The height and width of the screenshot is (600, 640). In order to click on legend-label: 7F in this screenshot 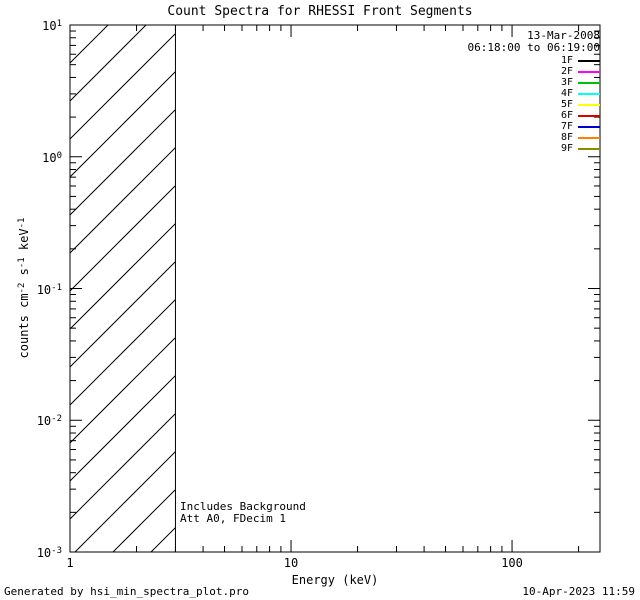, I will do `click(566, 126)`.